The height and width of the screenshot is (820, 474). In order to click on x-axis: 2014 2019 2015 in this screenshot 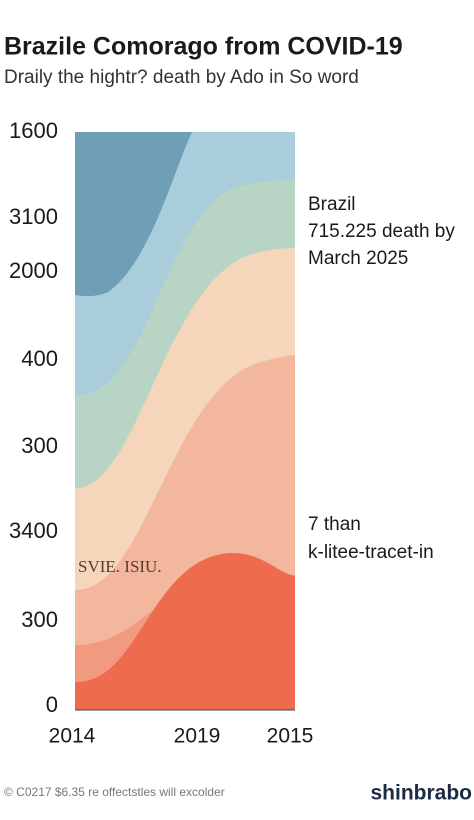, I will do `click(181, 736)`.